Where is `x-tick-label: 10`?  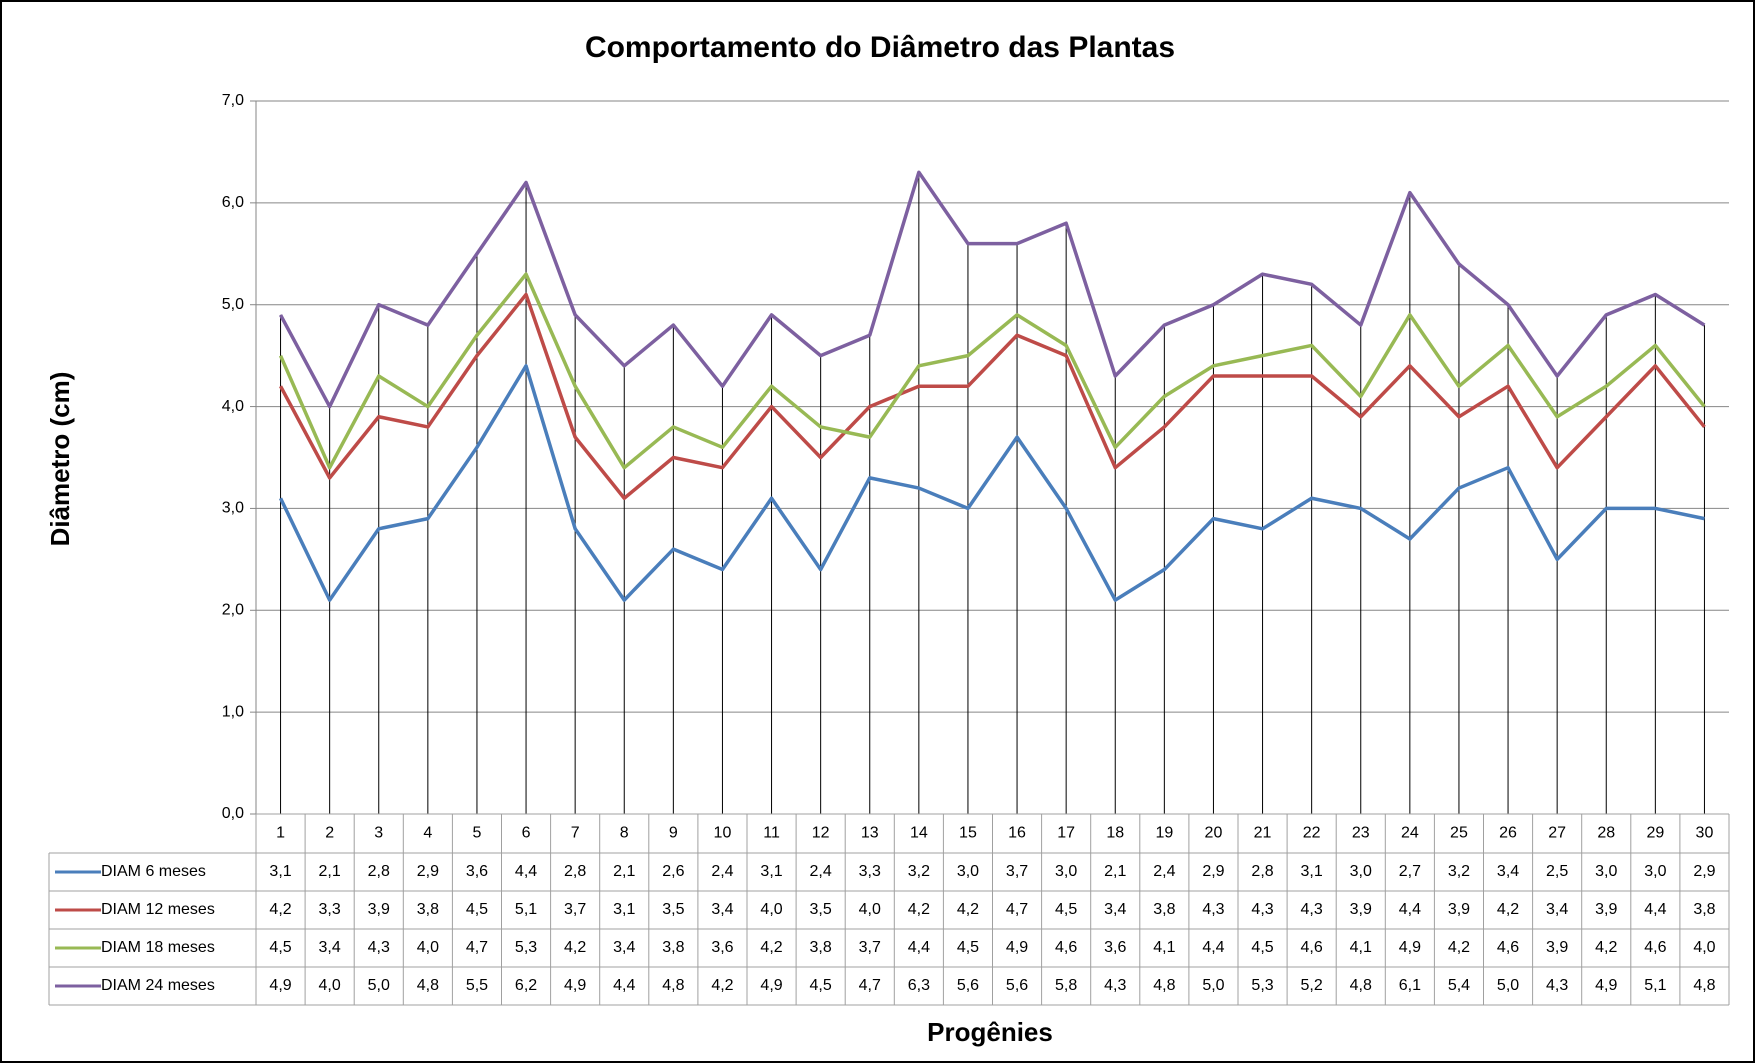
x-tick-label: 10 is located at coordinates (723, 833).